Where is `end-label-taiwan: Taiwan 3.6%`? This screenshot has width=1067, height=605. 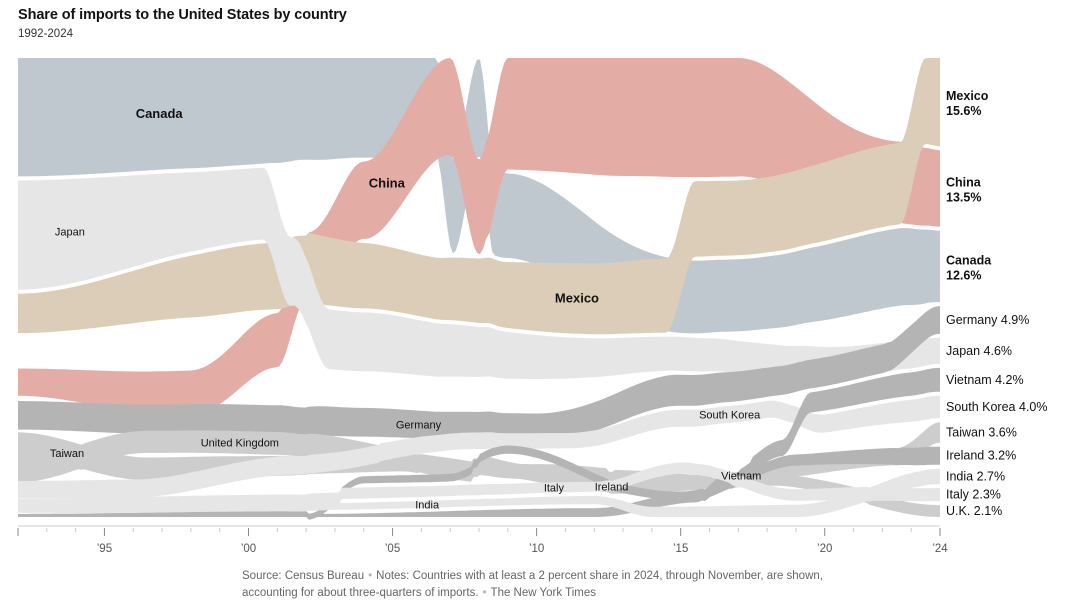
end-label-taiwan: Taiwan 3.6% is located at coordinates (981, 432).